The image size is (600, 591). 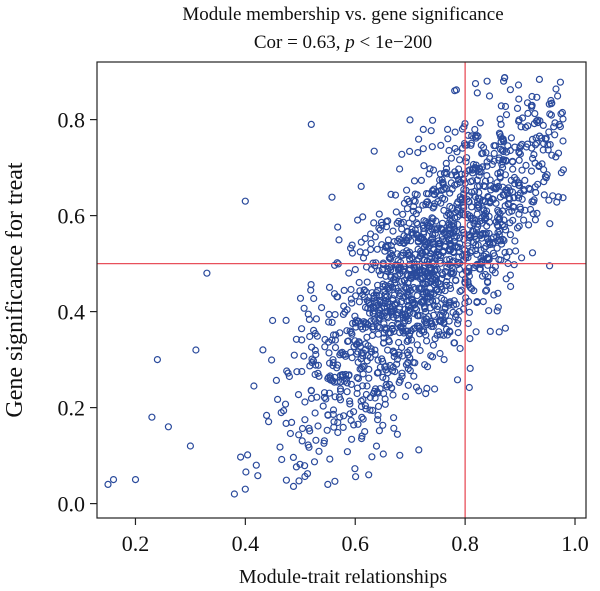 I want to click on x-tick-label: 0.4, so click(x=246, y=543).